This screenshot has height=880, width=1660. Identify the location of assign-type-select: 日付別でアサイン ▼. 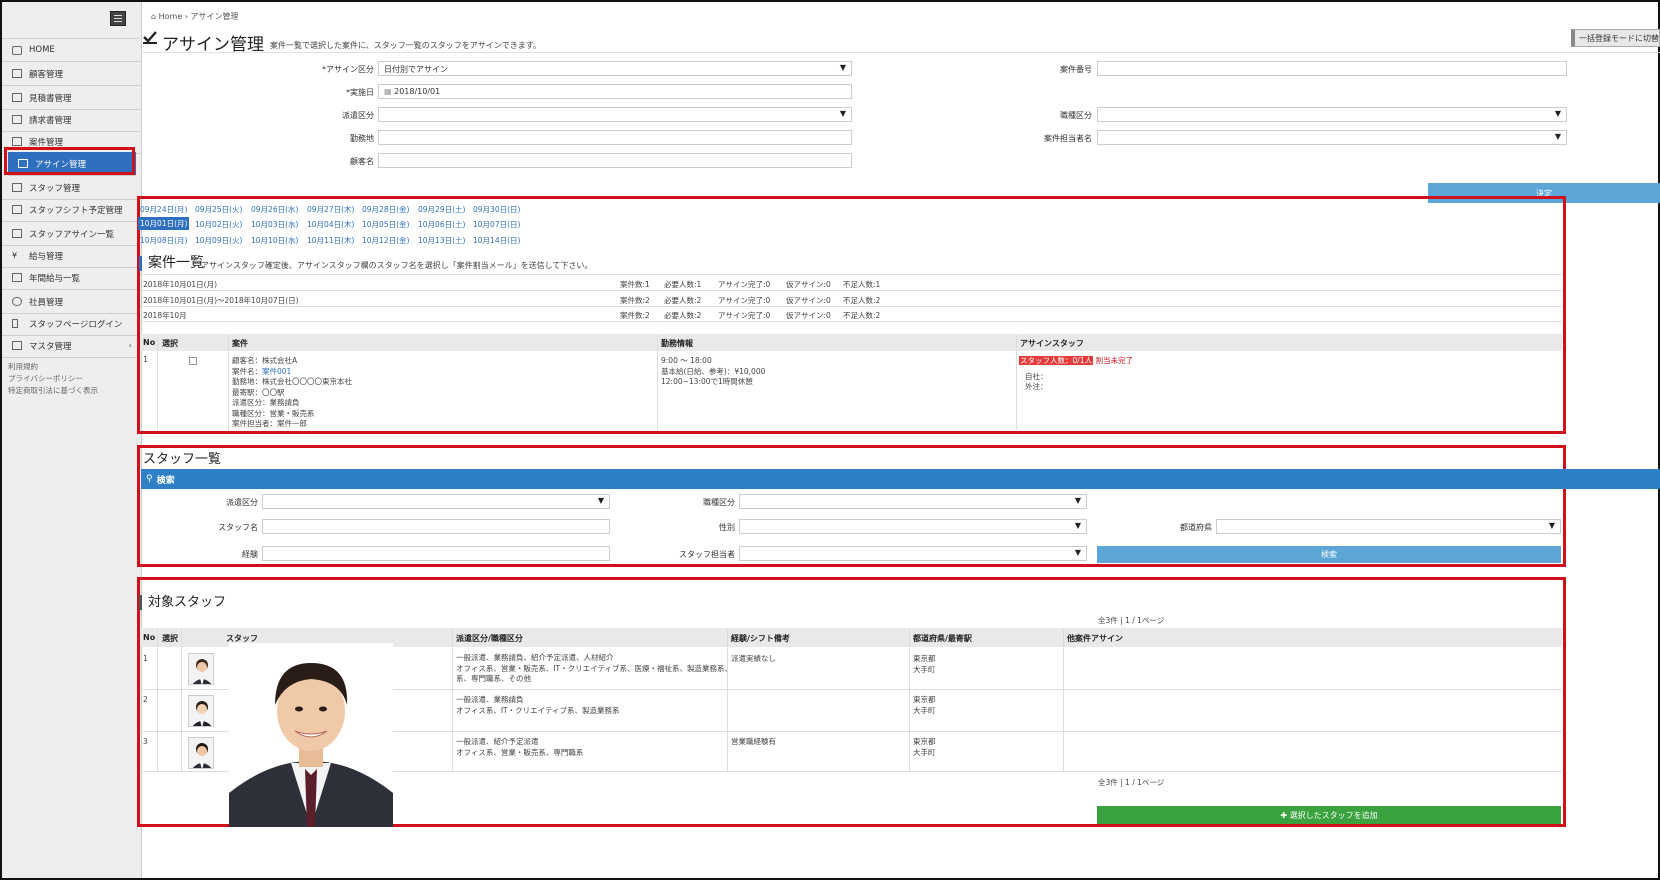
(615, 68).